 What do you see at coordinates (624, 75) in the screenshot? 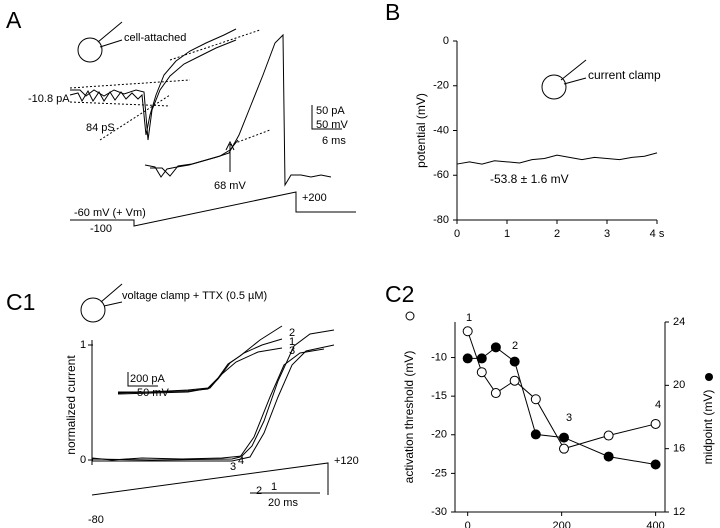
I see `annotation: current clamp` at bounding box center [624, 75].